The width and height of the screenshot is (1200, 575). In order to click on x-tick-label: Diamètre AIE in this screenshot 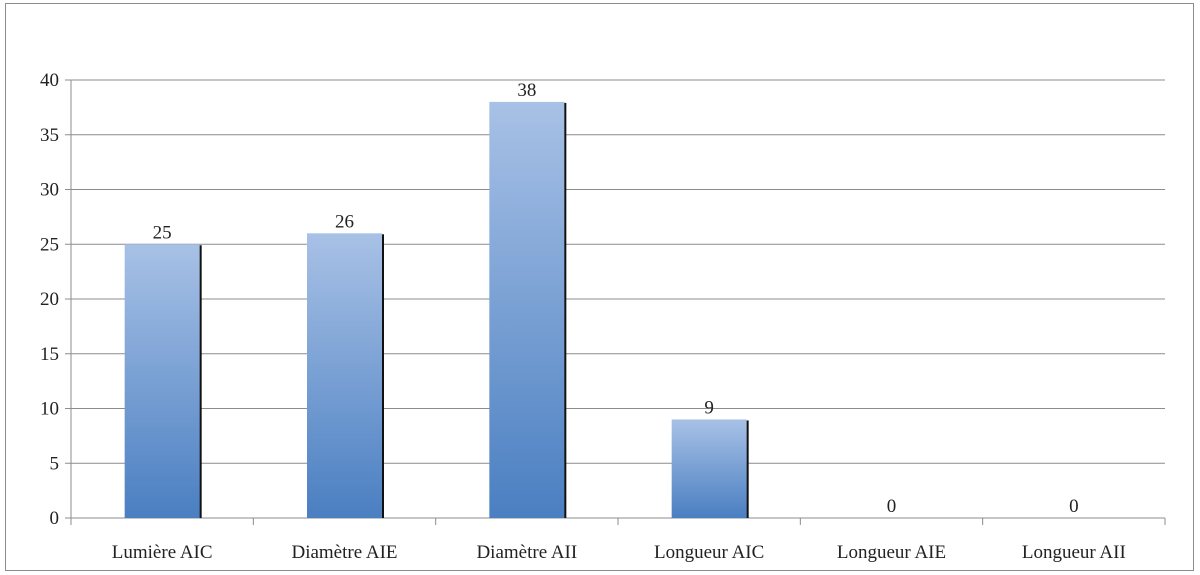, I will do `click(344, 552)`.